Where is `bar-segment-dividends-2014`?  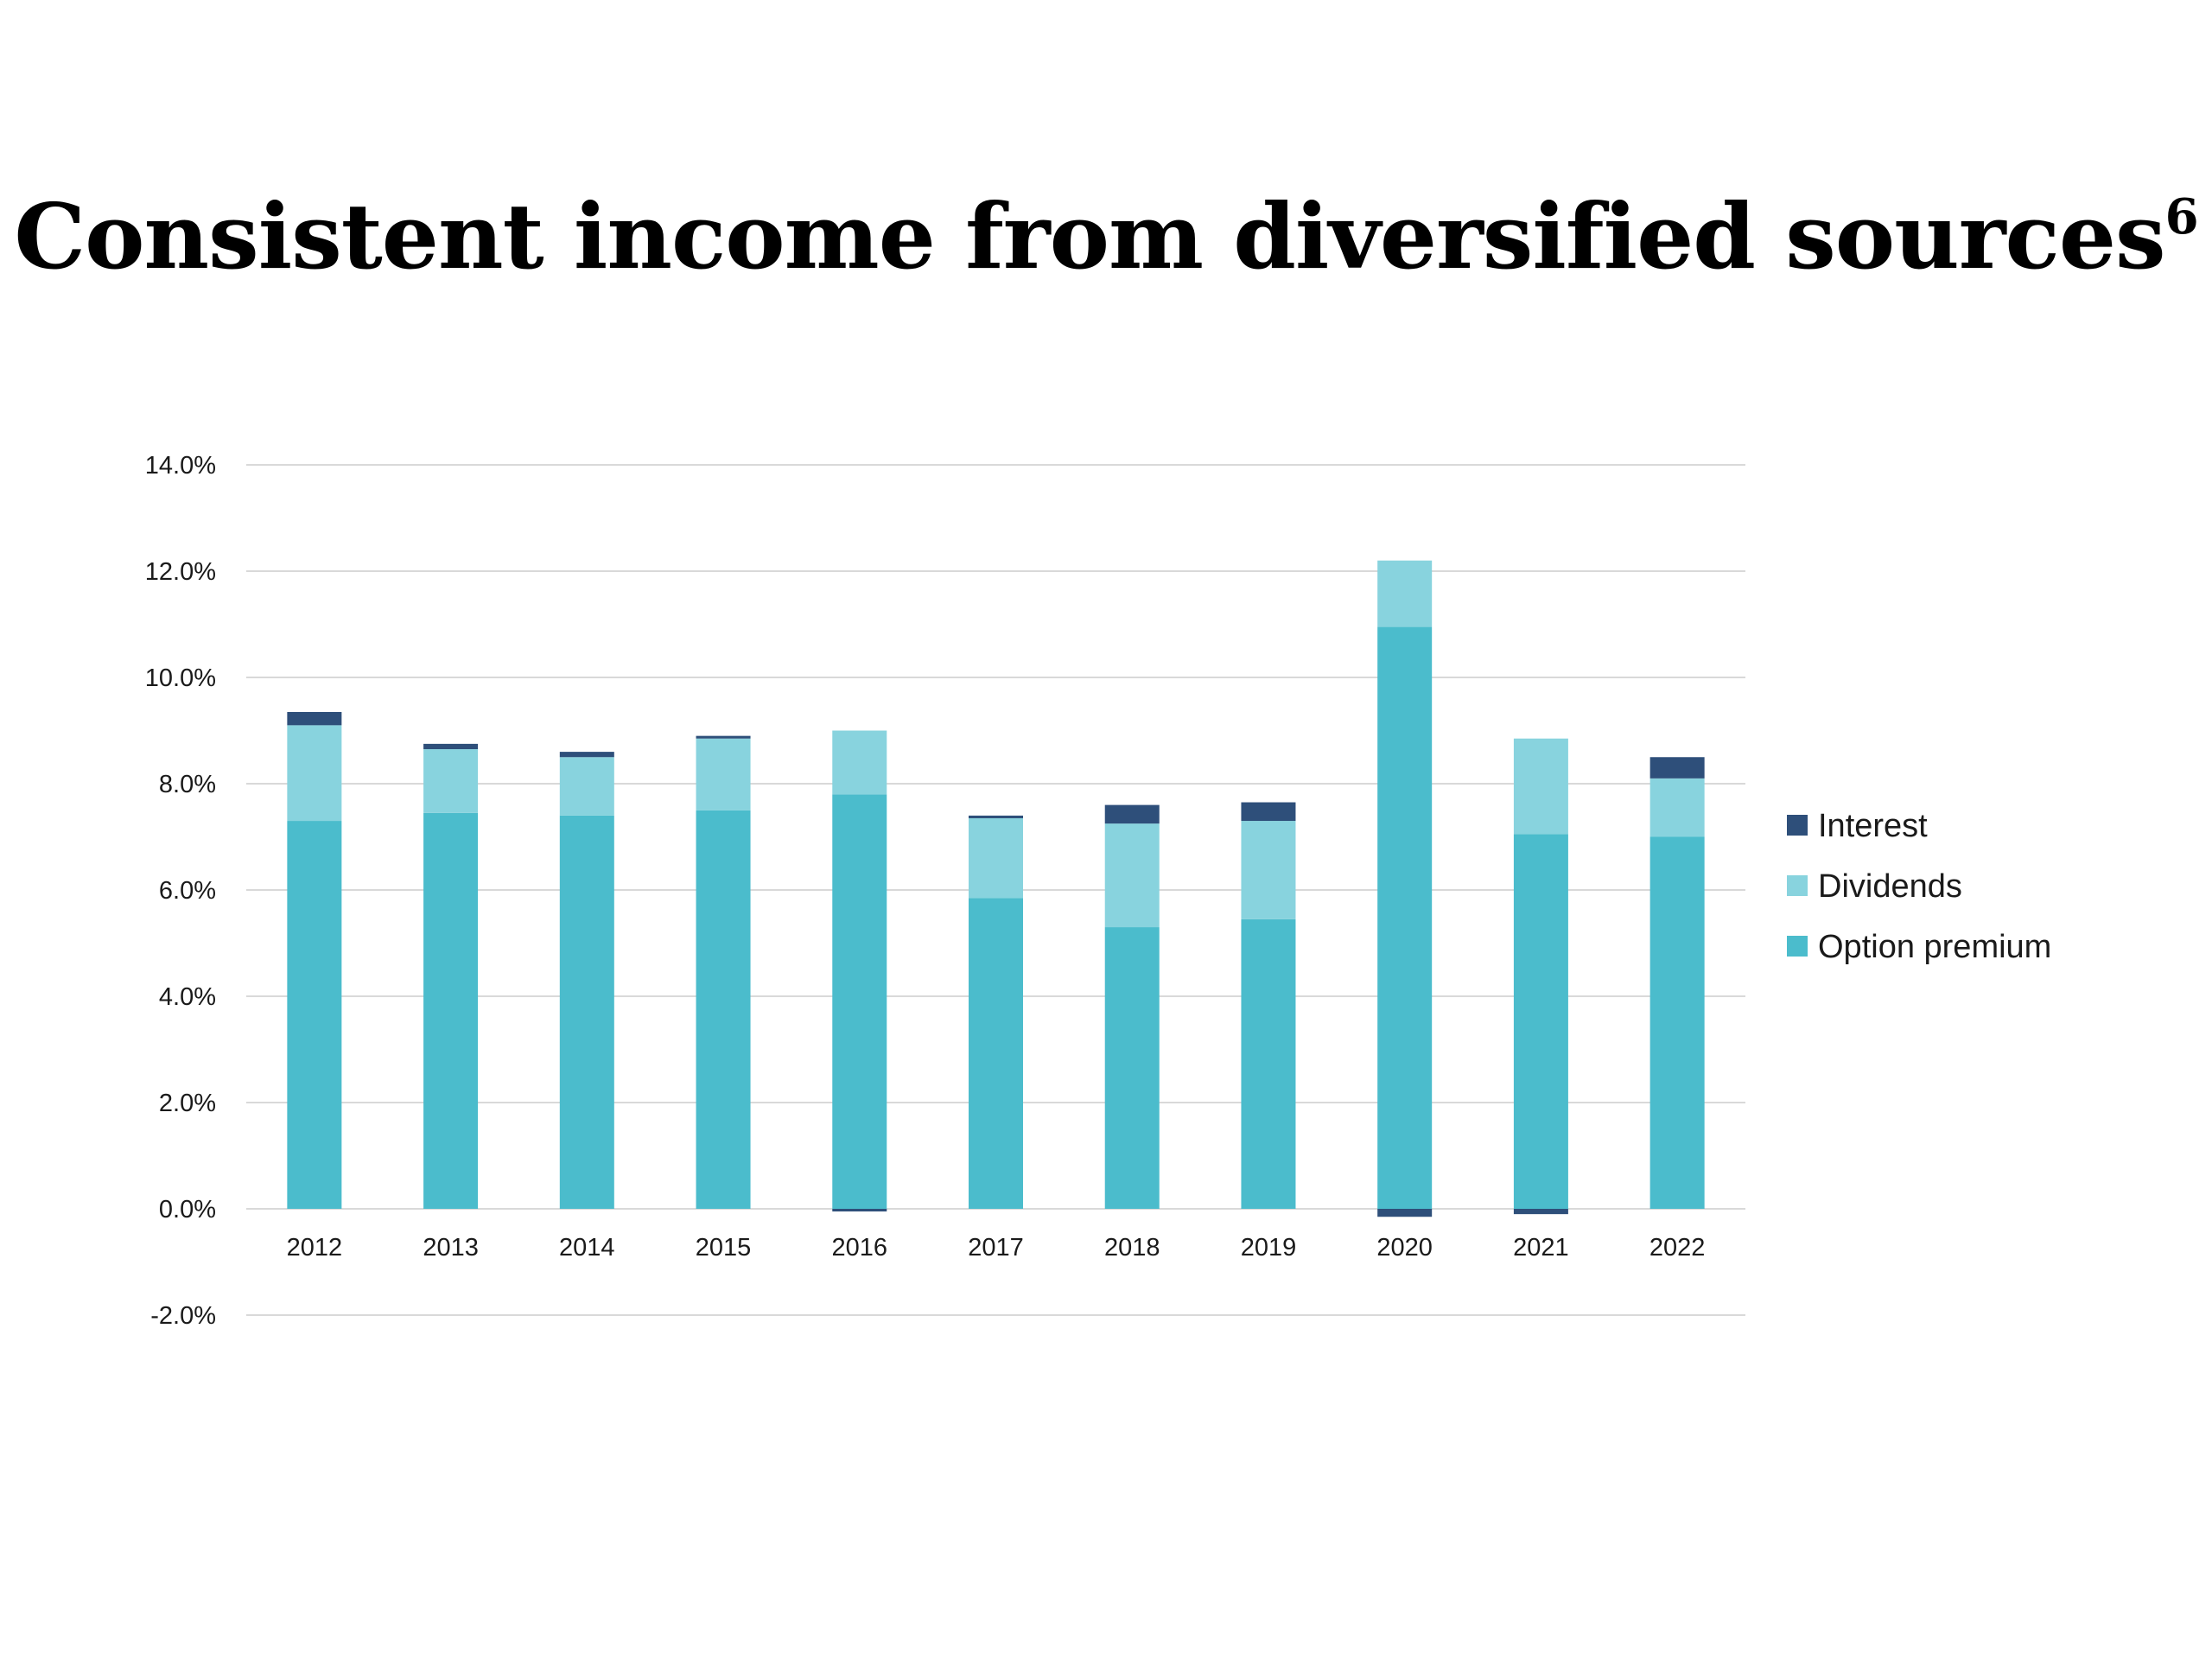 bar-segment-dividends-2014 is located at coordinates (586, 786).